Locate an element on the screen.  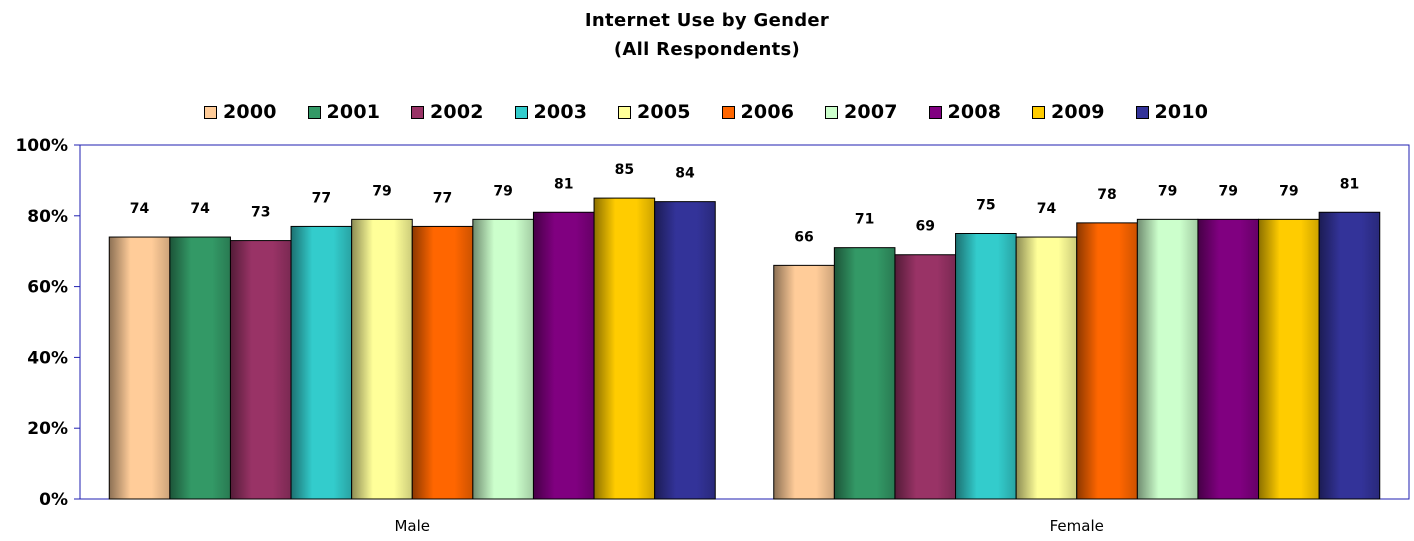
legend-item-2001: 2001 is located at coordinates (344, 112).